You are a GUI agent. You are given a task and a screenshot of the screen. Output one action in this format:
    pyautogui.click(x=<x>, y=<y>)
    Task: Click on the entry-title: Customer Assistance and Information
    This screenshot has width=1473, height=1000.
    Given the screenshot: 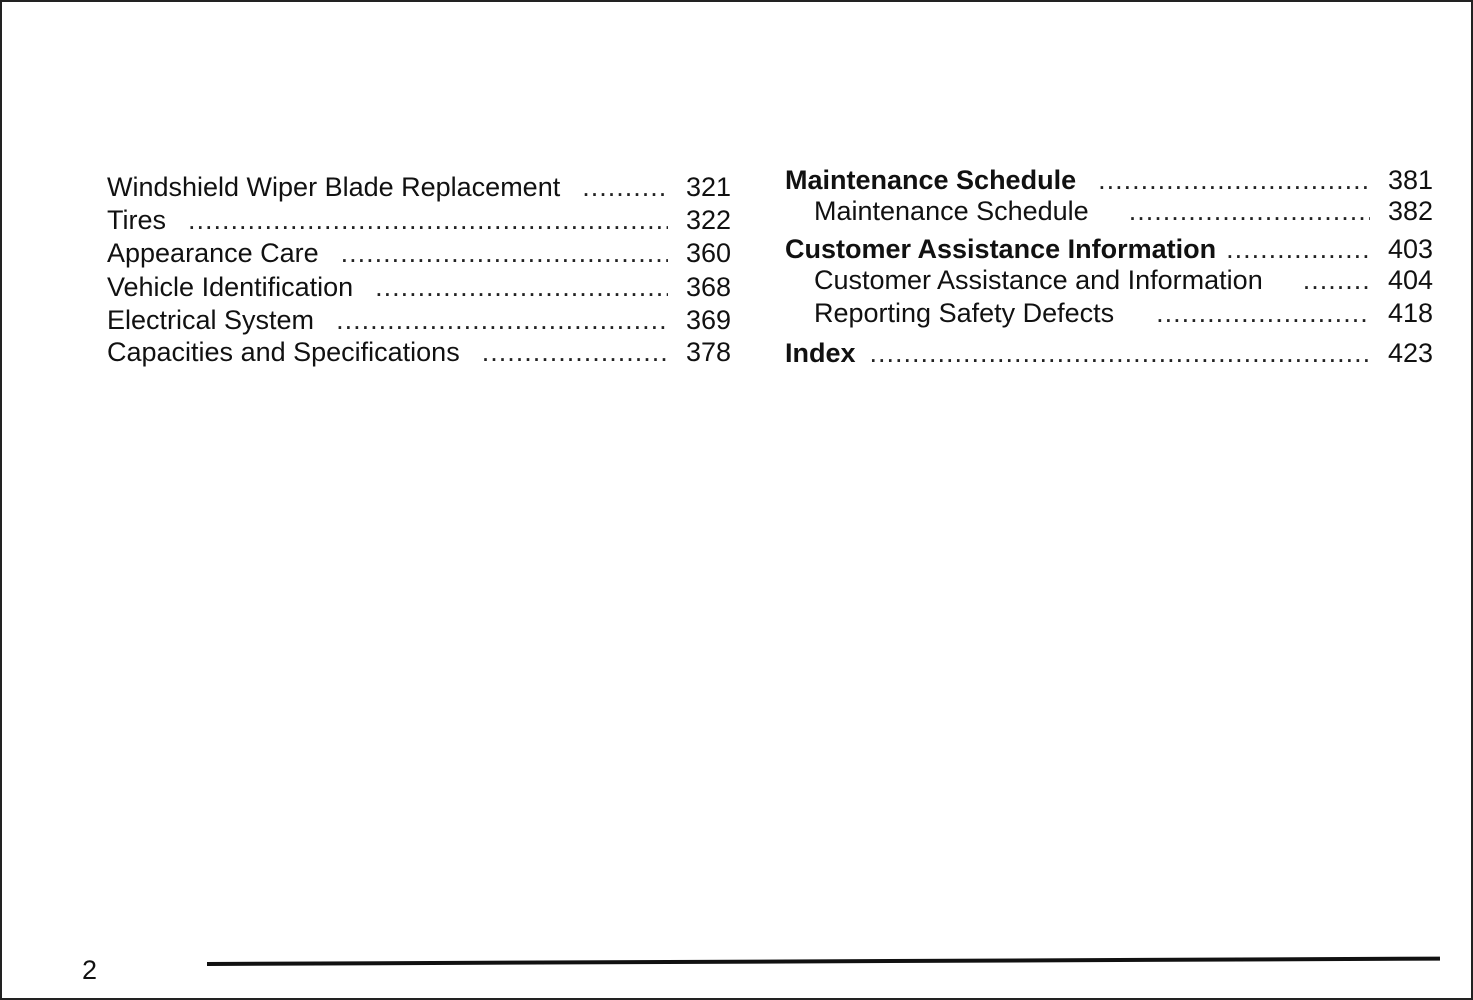 What is the action you would take?
    pyautogui.click(x=1038, y=280)
    